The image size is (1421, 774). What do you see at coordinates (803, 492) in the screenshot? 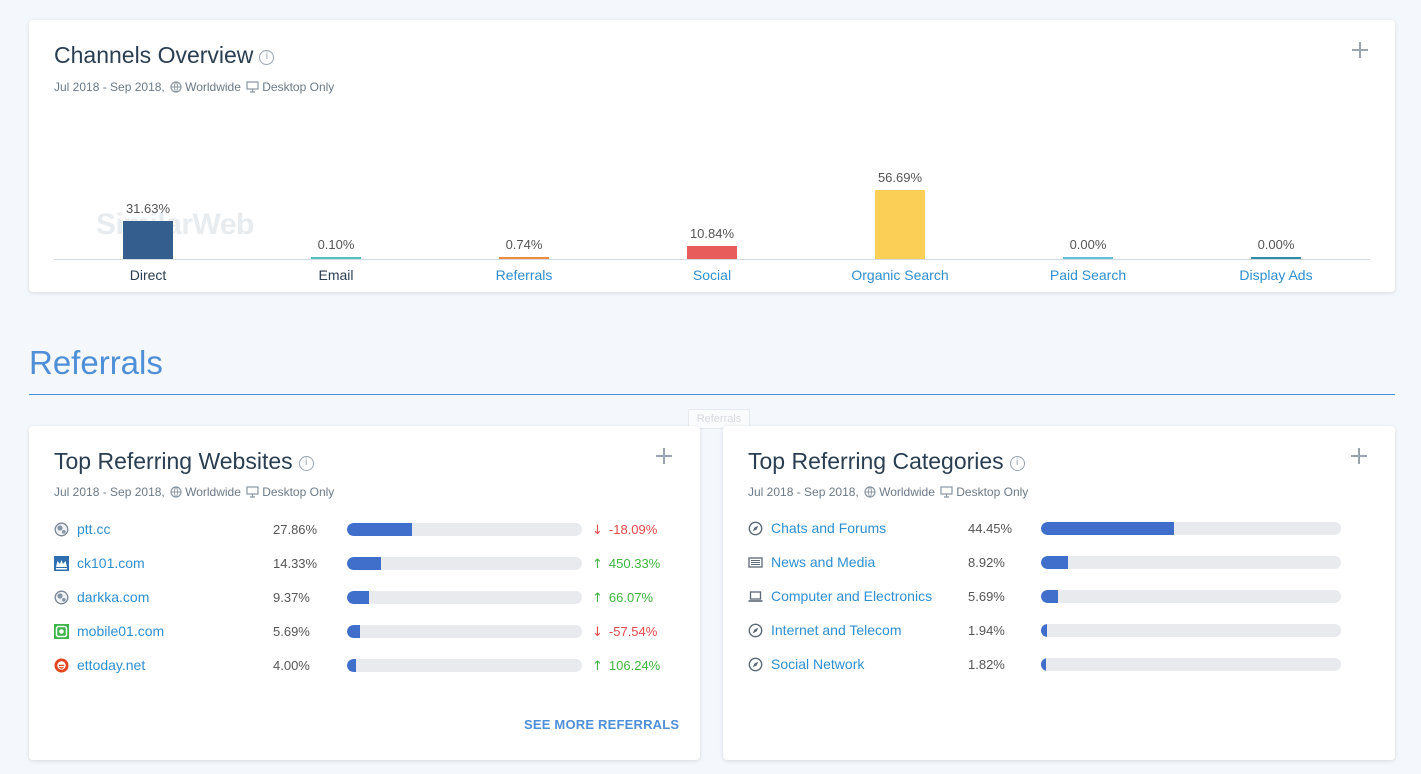
I see `date-range: Jul 2018 - Sep 2018,` at bounding box center [803, 492].